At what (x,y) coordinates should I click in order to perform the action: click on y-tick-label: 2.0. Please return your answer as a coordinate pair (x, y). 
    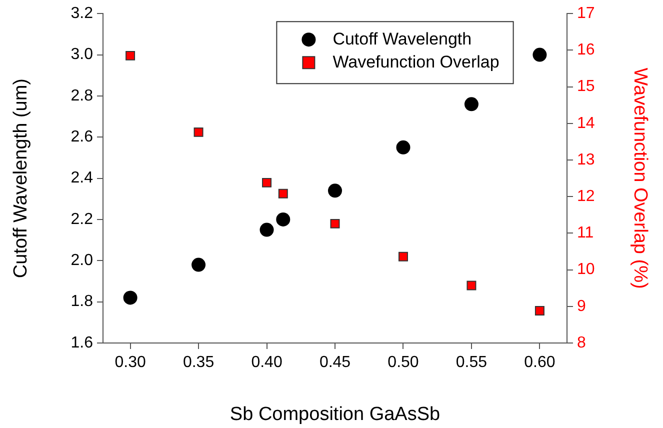
    Looking at the image, I should click on (82, 261).